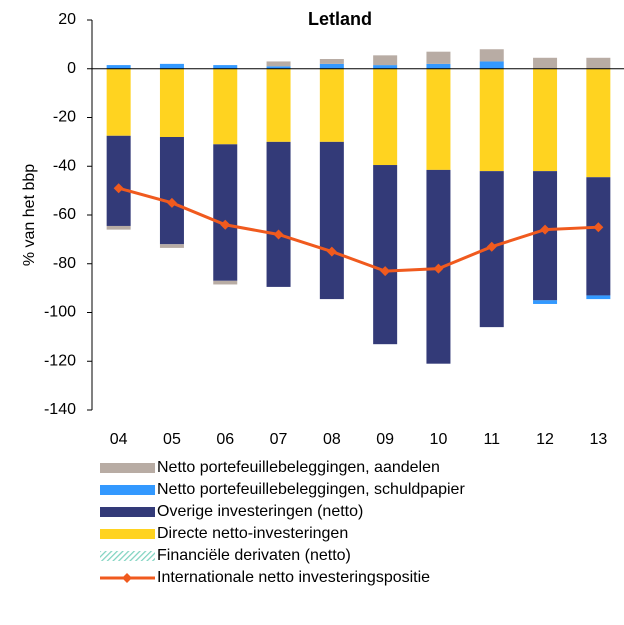  Describe the element at coordinates (439, 439) in the screenshot. I see `x-tick-label: 10` at that location.